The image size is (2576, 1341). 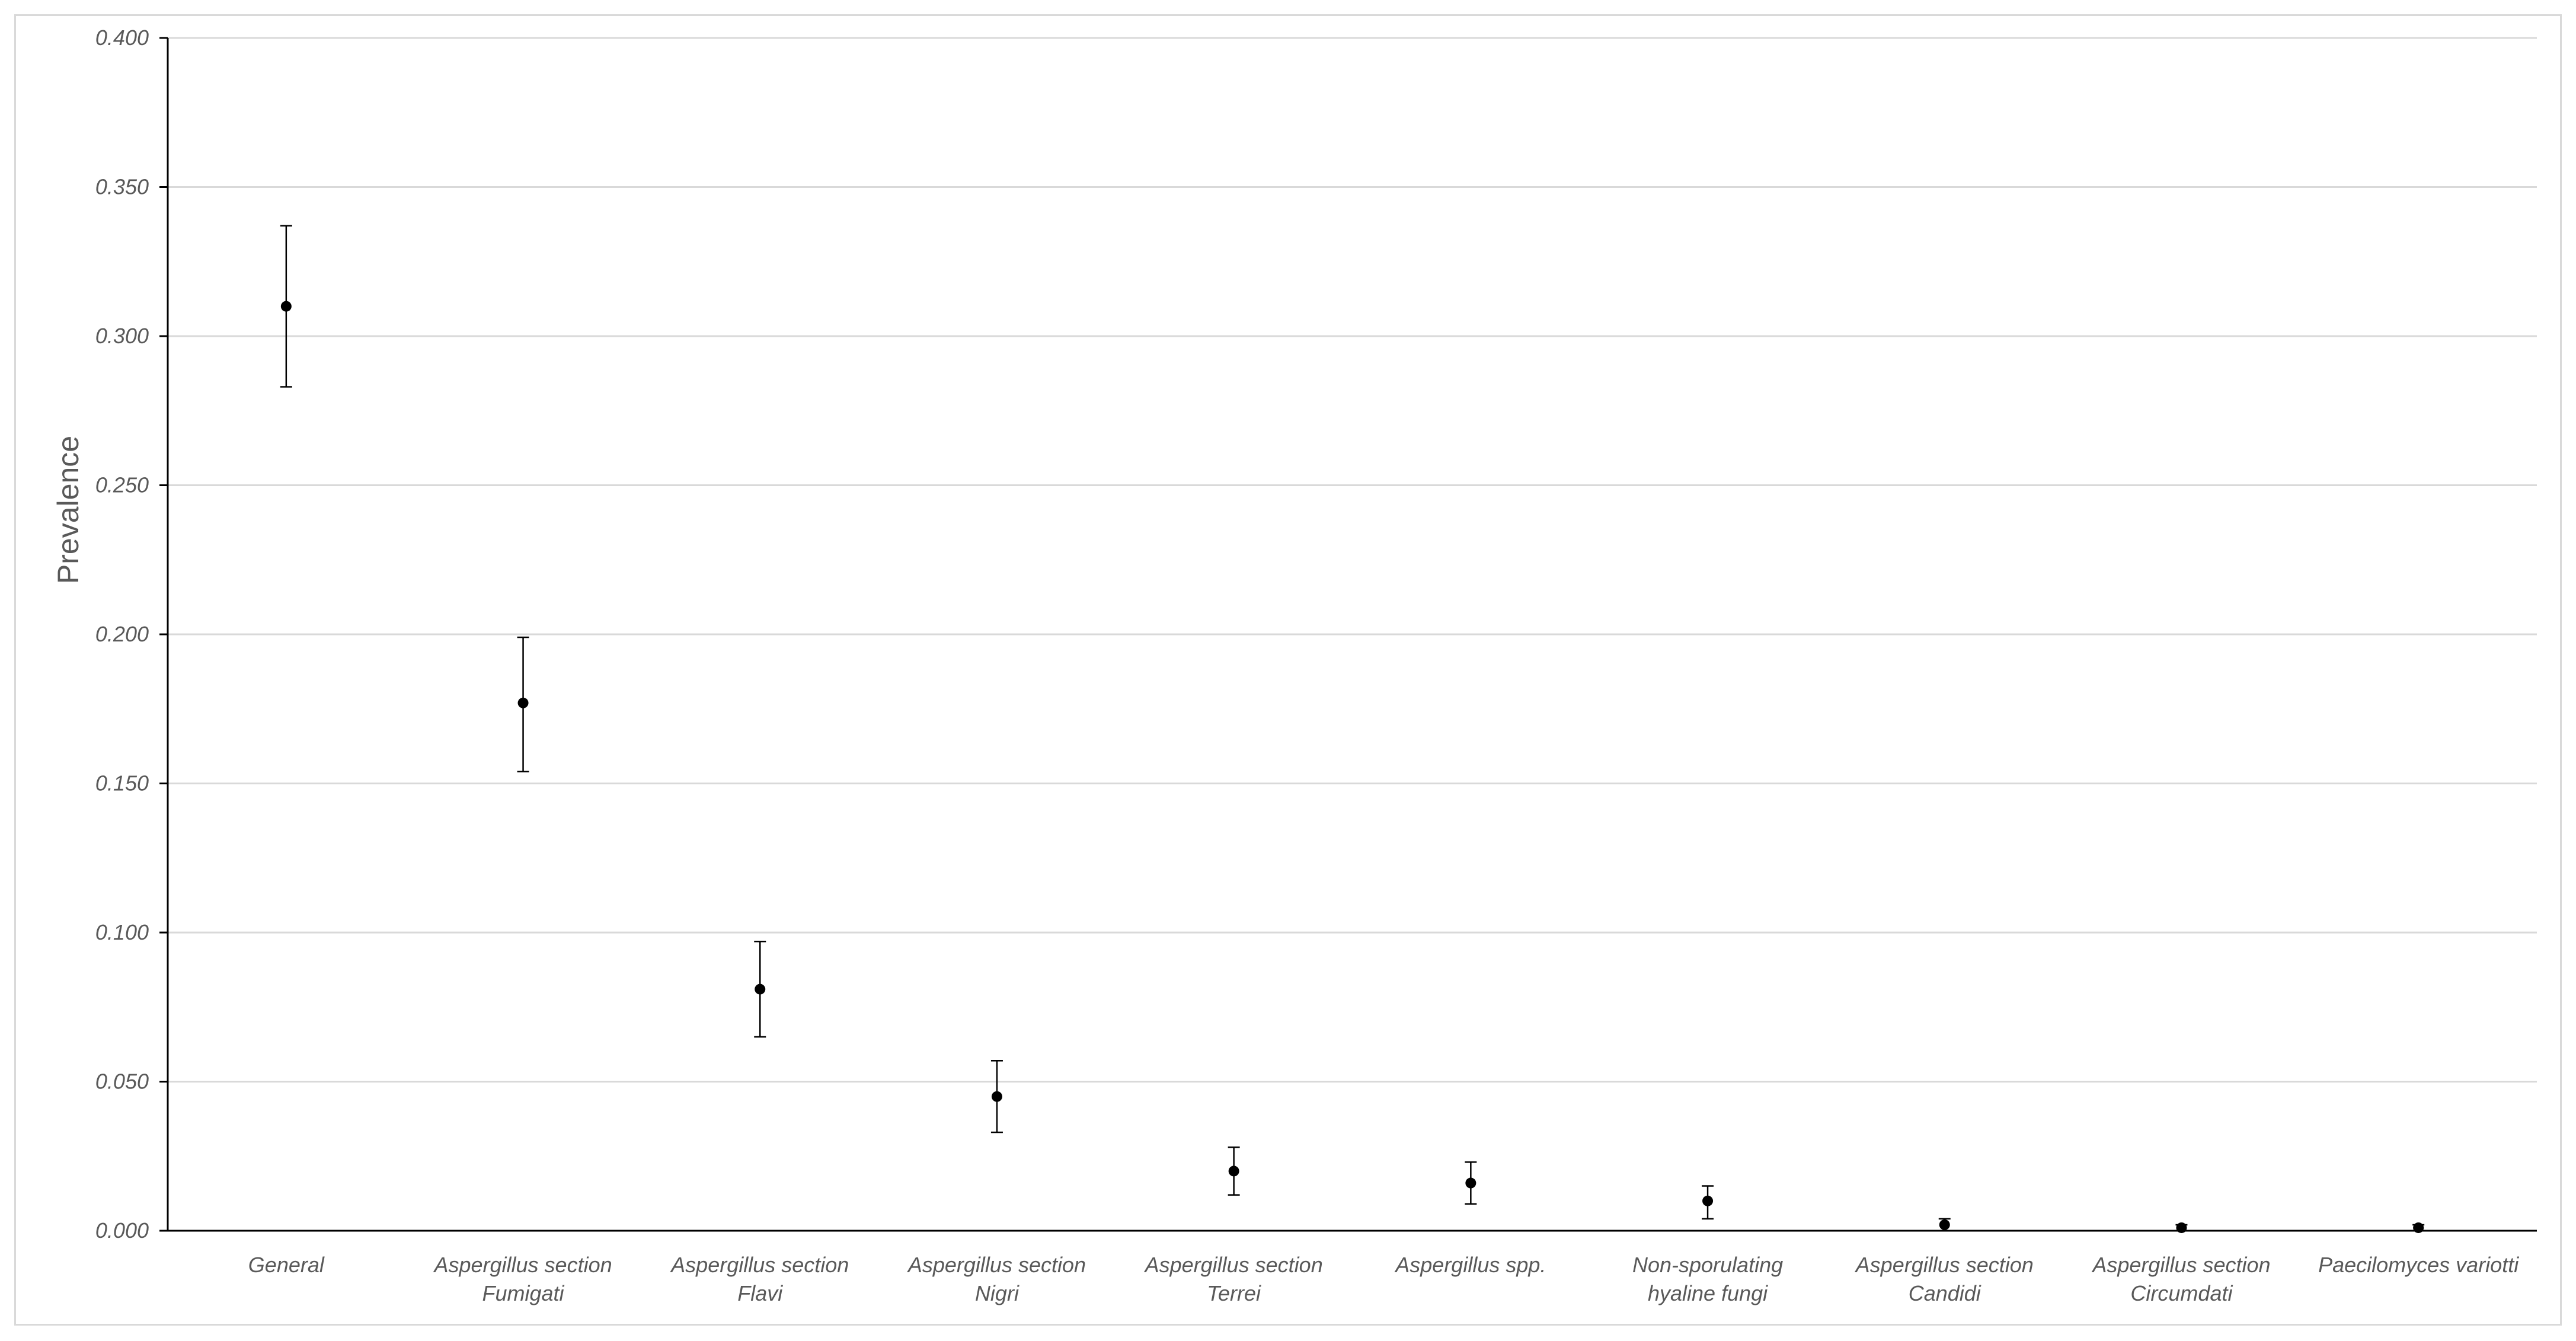 What do you see at coordinates (1707, 1265) in the screenshot?
I see `x-category-label: Non-sporulating` at bounding box center [1707, 1265].